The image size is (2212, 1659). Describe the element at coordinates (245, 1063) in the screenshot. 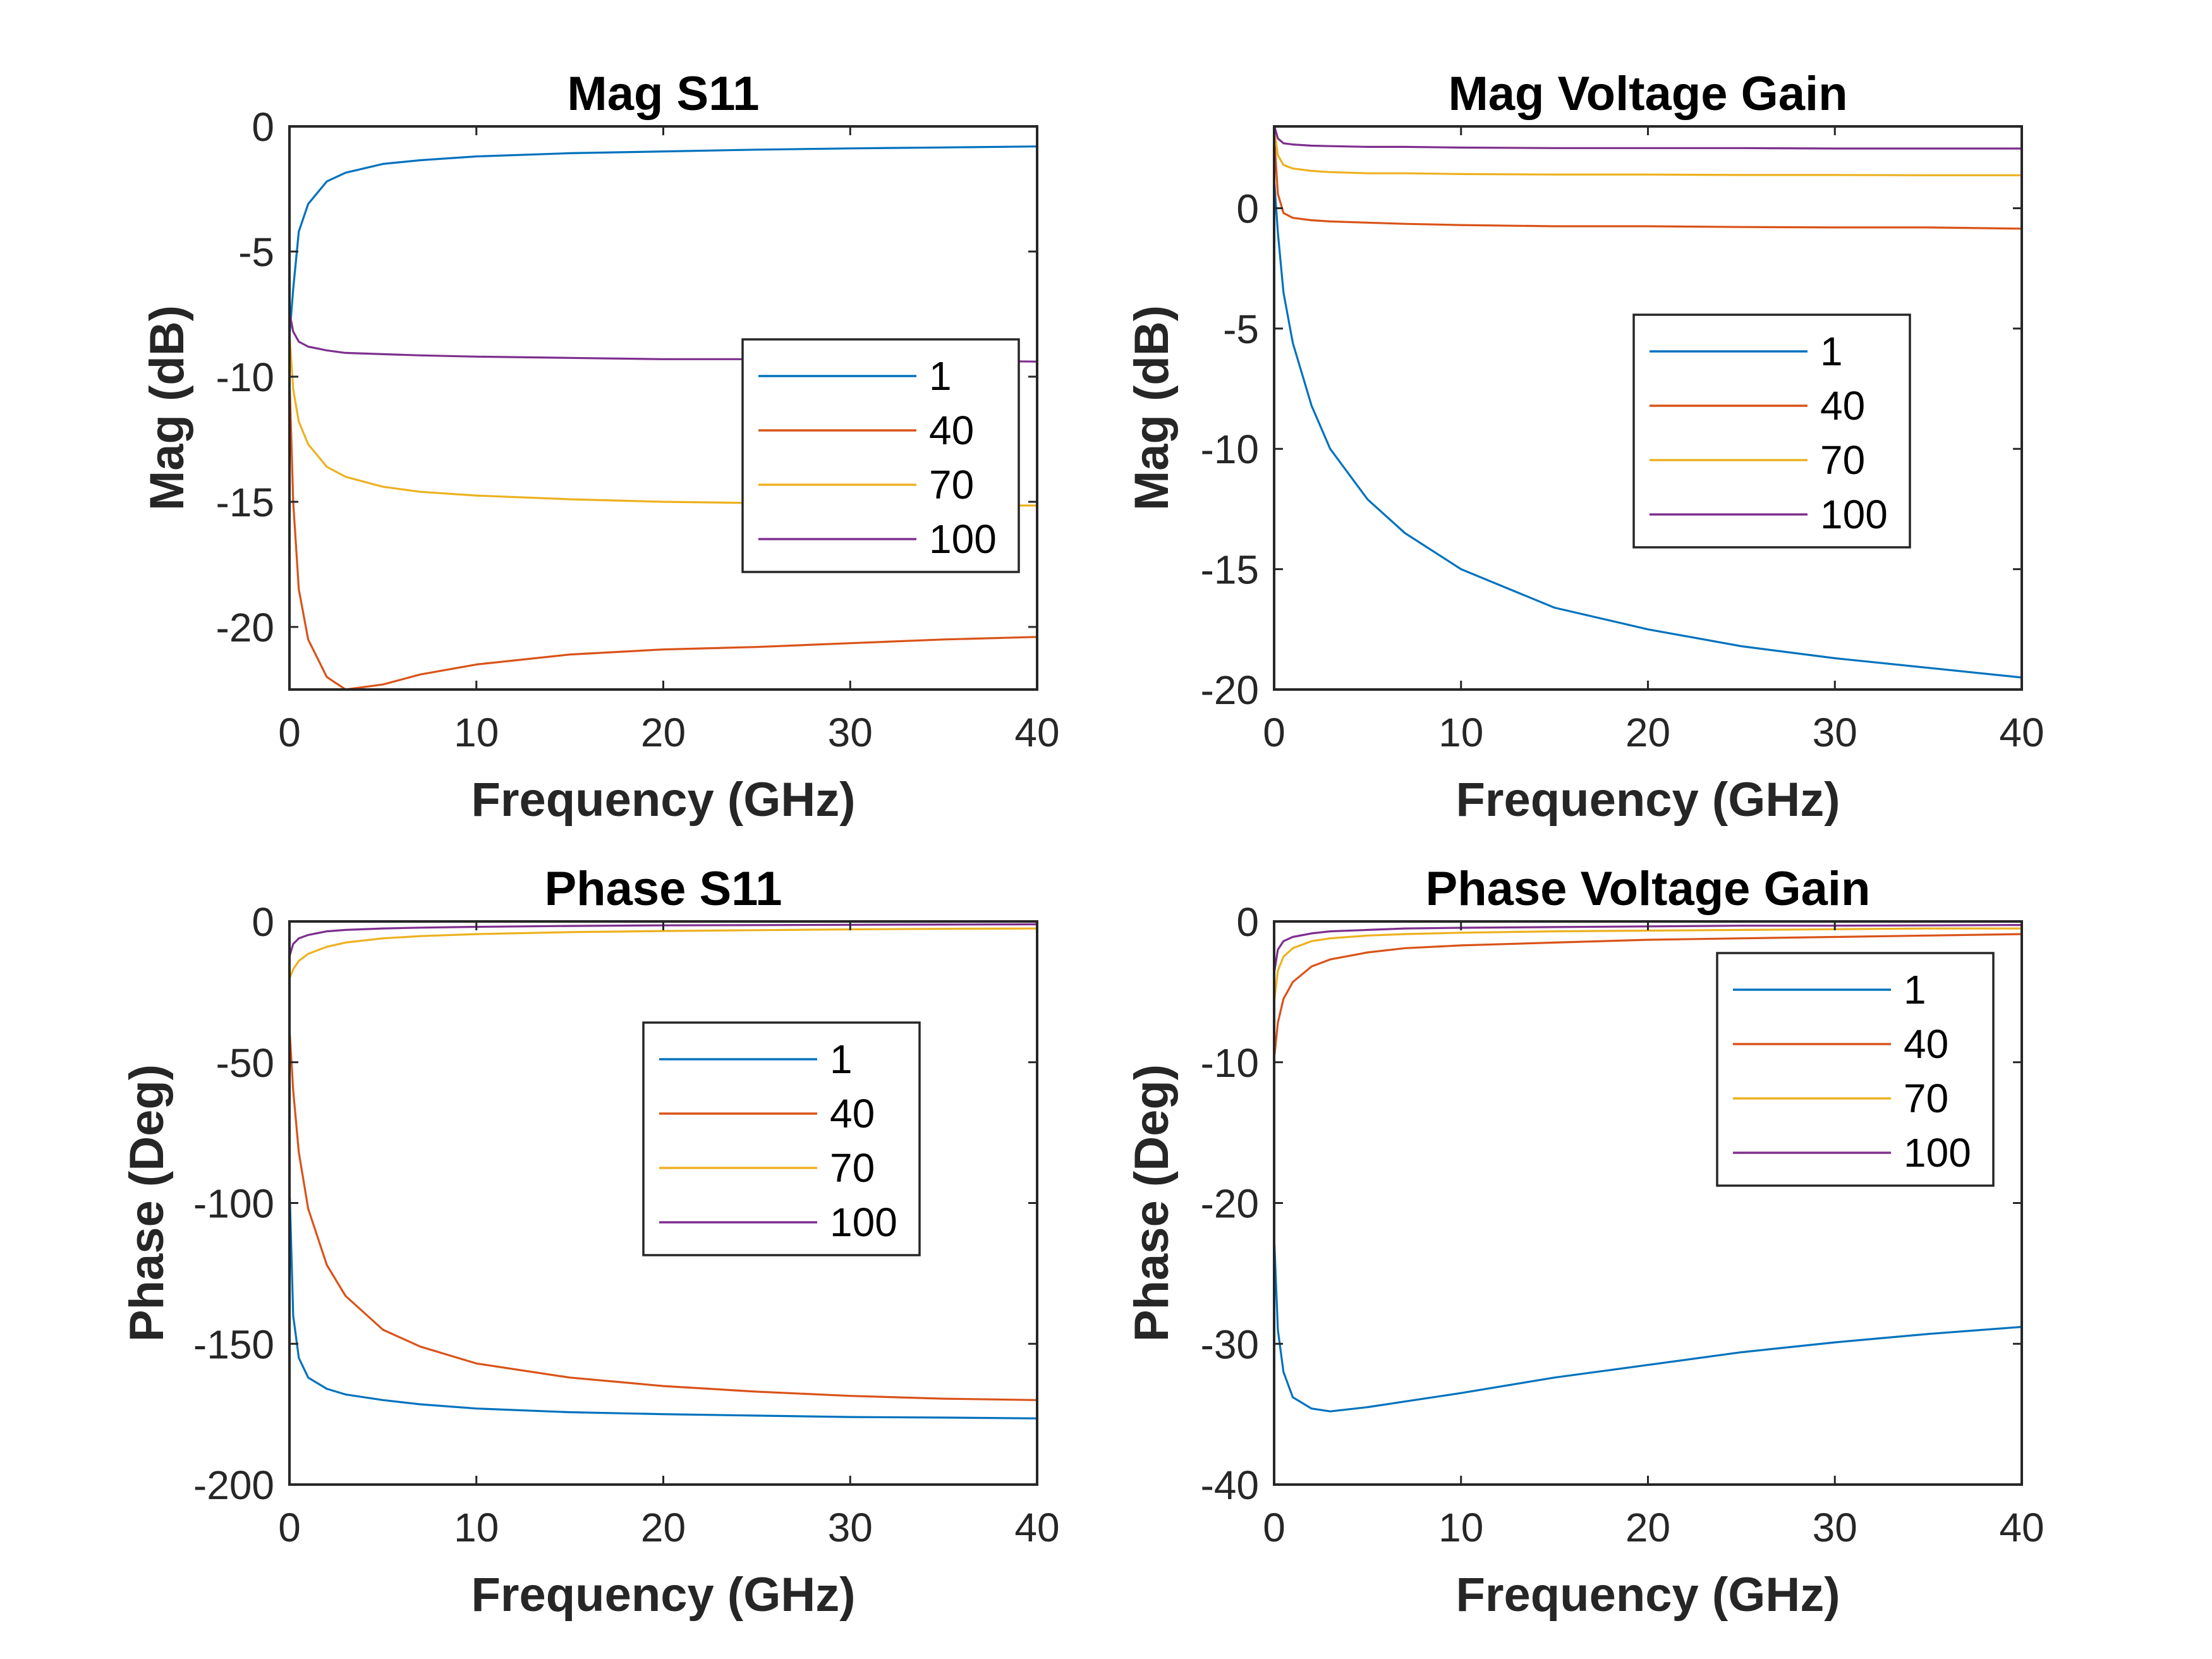

I see `y-tick-label: -50` at that location.